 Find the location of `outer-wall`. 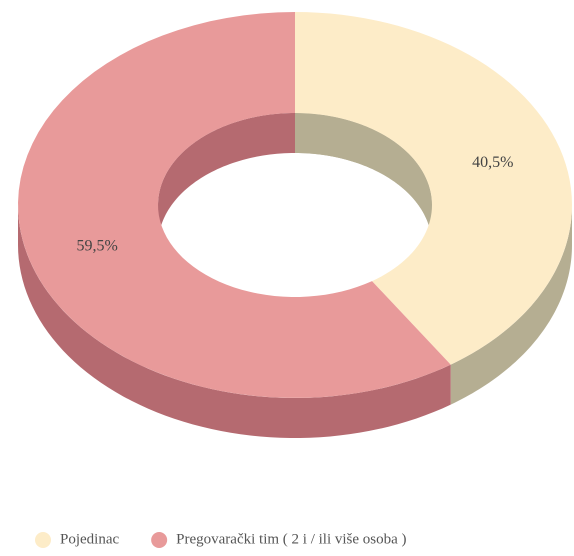

outer-wall is located at coordinates (511, 305).